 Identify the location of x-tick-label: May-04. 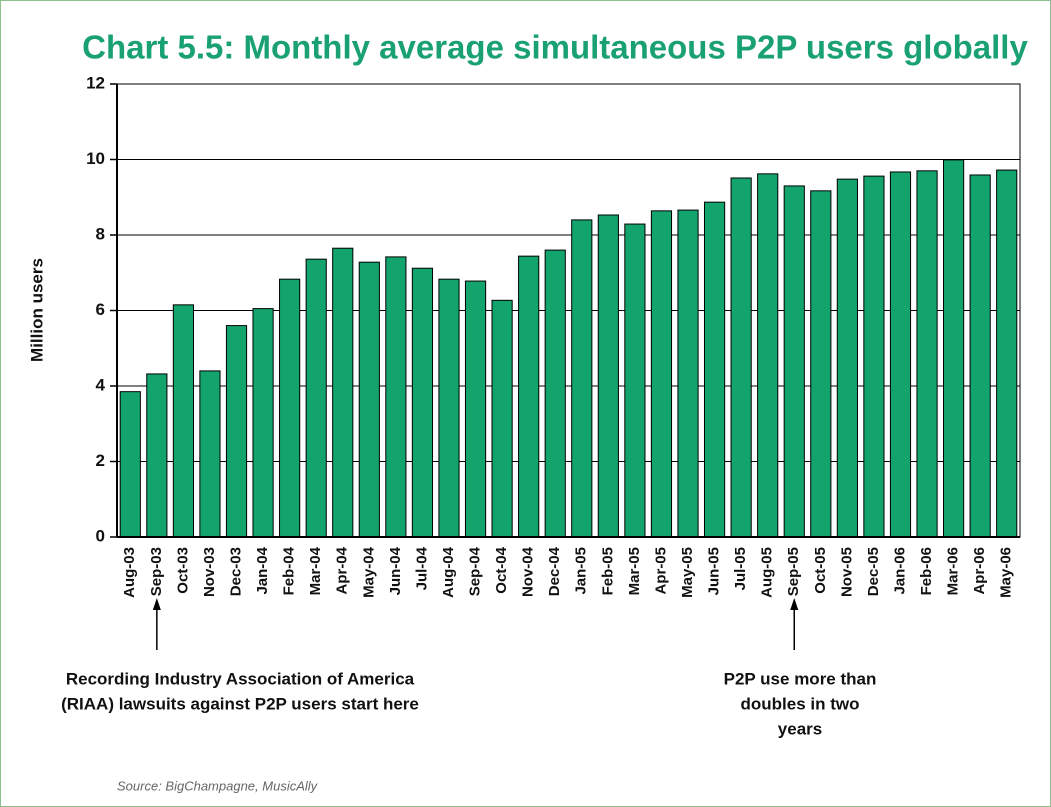
(368, 572).